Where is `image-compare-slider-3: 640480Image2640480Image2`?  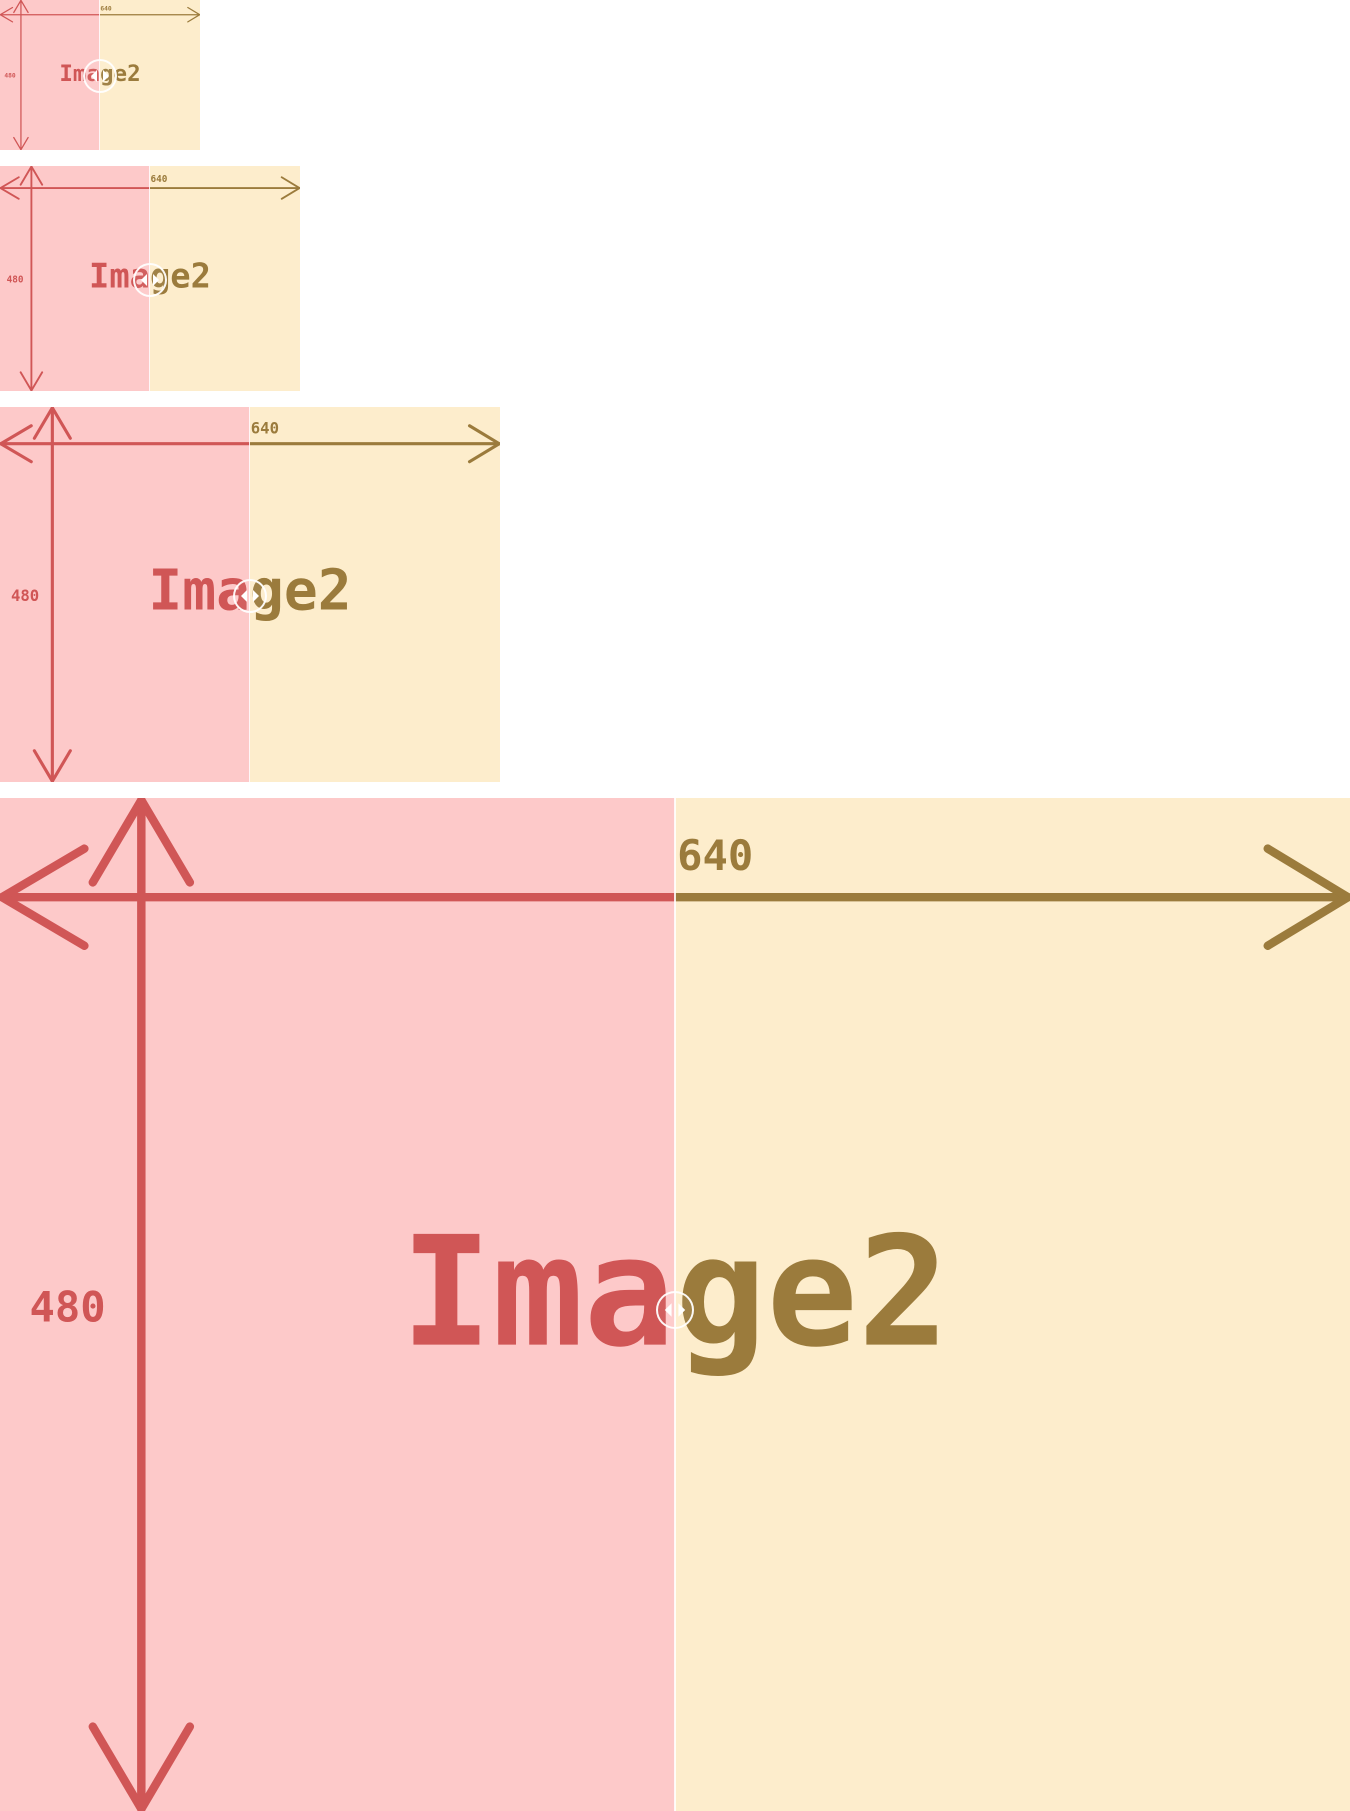 image-compare-slider-3: 640480Image2640480Image2 is located at coordinates (250, 594).